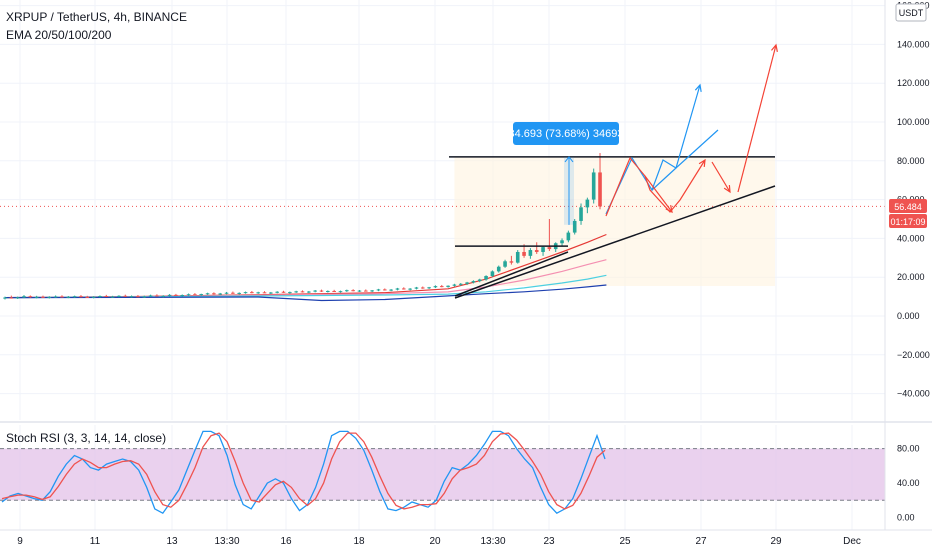 The width and height of the screenshot is (932, 550). I want to click on stoch-rsi-panel, so click(442, 472).